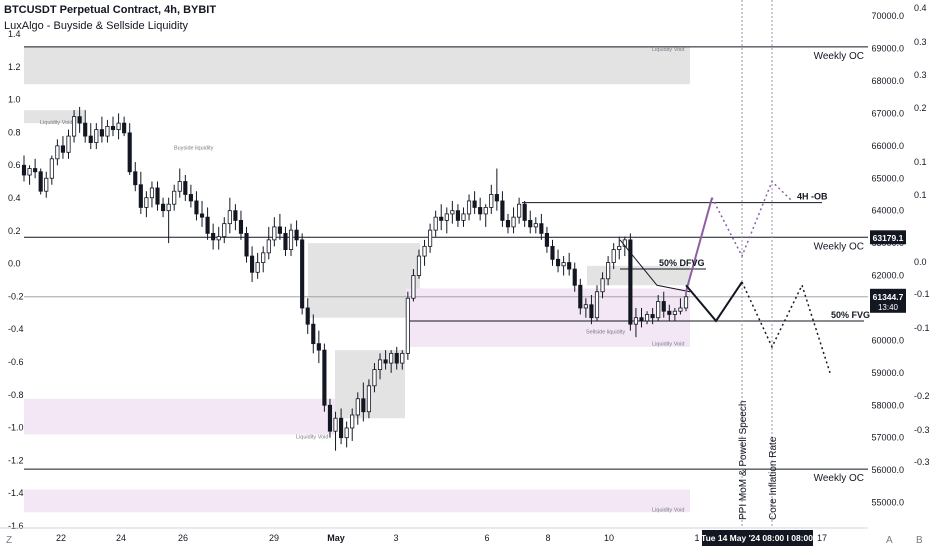 Image resolution: width=932 pixels, height=550 pixels. What do you see at coordinates (889, 540) in the screenshot?
I see `auto-scale-button: A` at bounding box center [889, 540].